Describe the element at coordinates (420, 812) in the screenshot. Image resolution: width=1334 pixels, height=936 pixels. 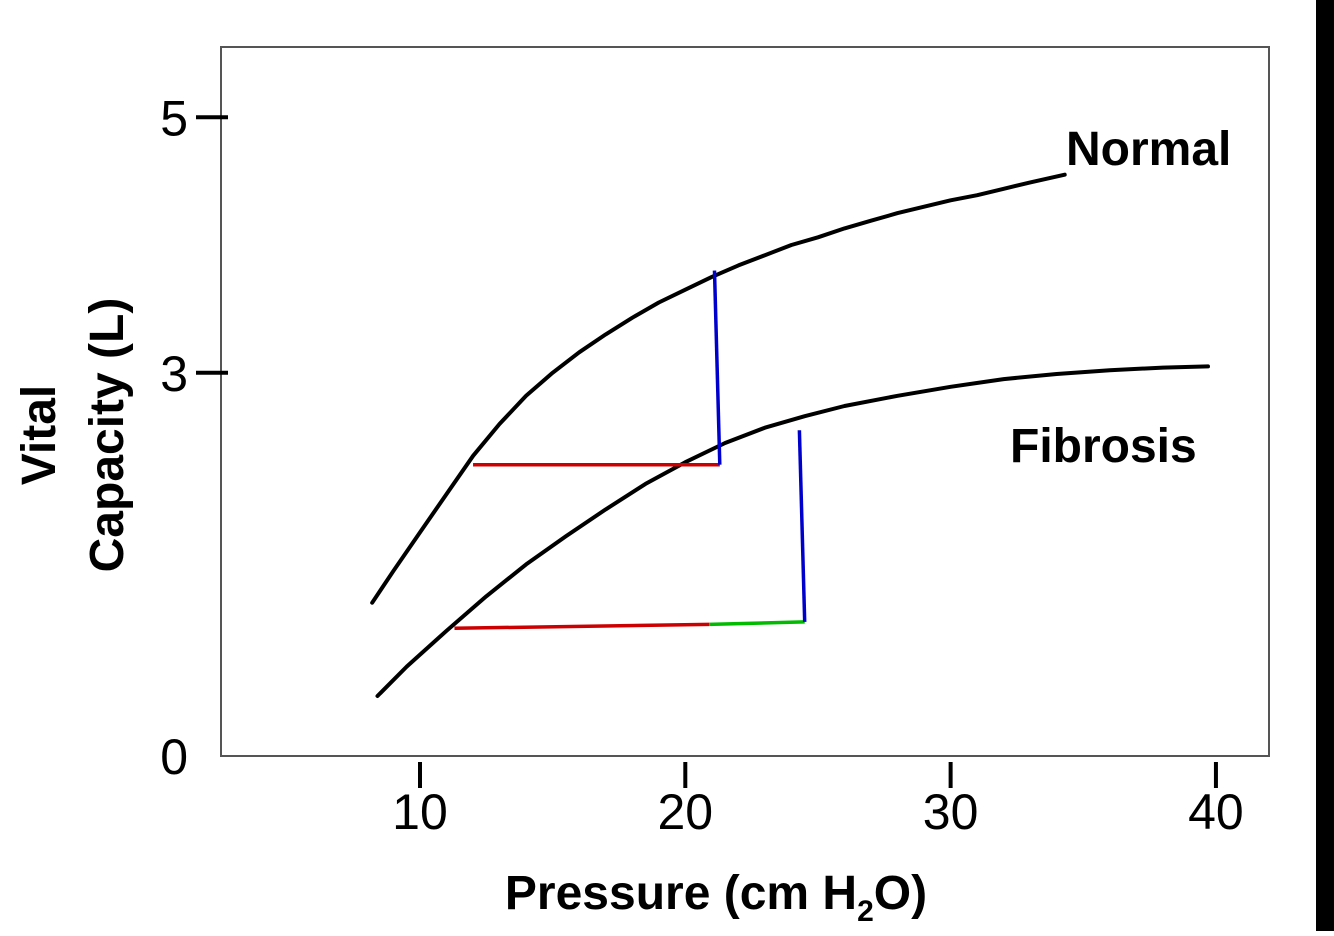
I see `x-tick-label-10: 10` at that location.